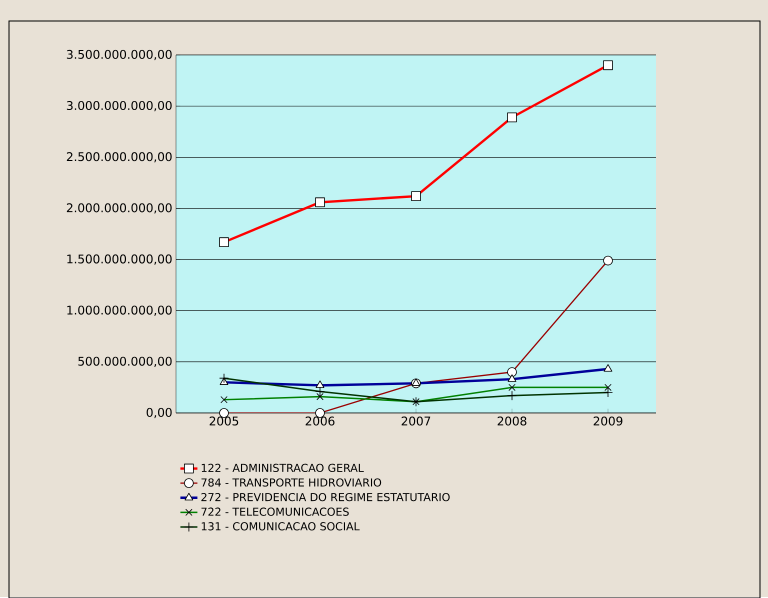 This screenshot has width=768, height=598. What do you see at coordinates (512, 421) in the screenshot?
I see `x-tick-label: 2008` at bounding box center [512, 421].